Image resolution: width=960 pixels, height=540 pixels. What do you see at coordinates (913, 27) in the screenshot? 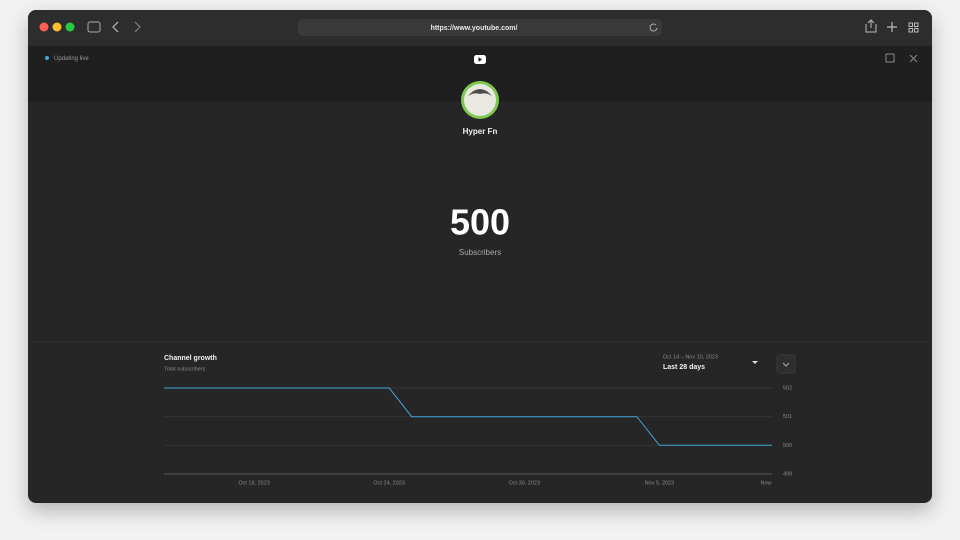
I see `tabs-button` at bounding box center [913, 27].